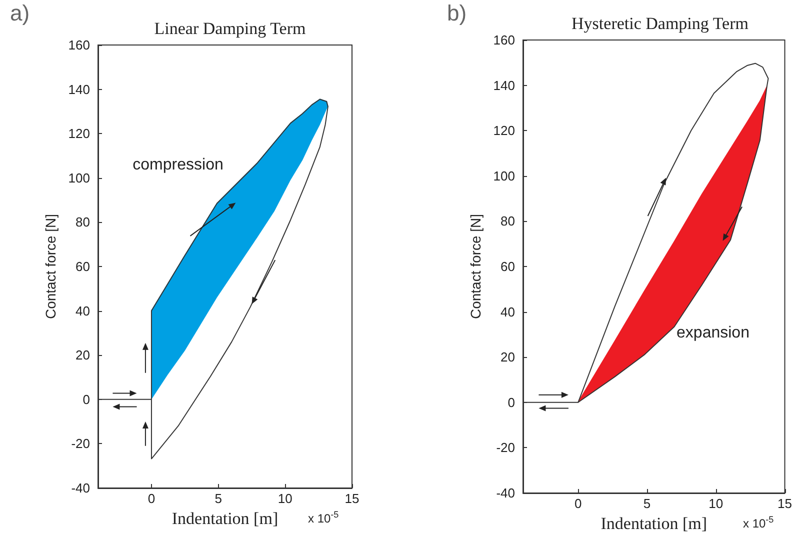 This screenshot has height=537, width=795. Describe the element at coordinates (178, 165) in the screenshot. I see `annotation: compression` at that location.